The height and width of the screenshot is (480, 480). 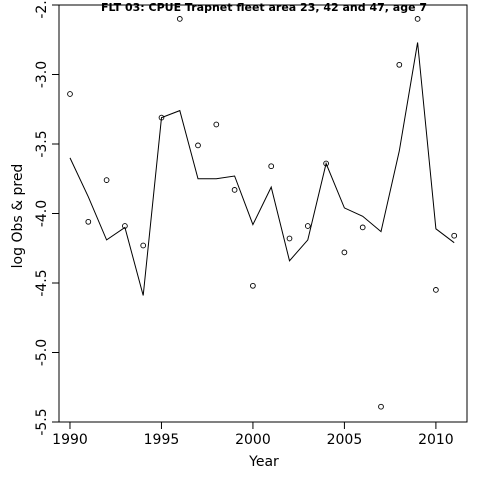 I want to click on x-axis: 1990 1995 2000 2005 2010, so click(x=253, y=435).